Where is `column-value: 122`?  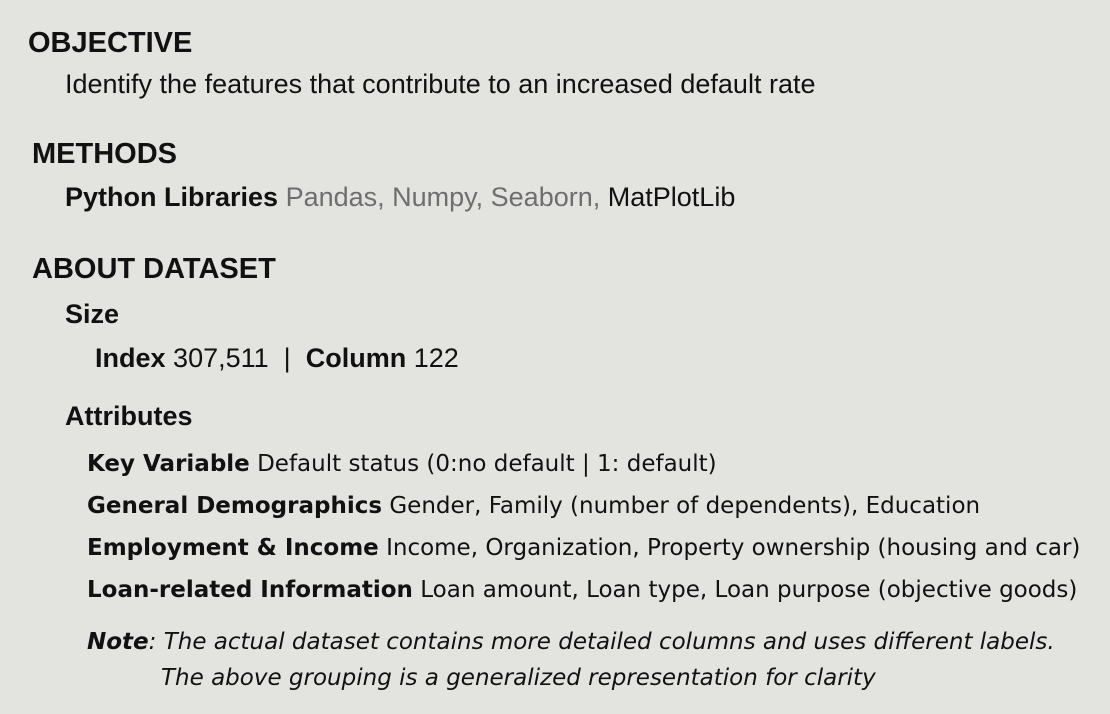 column-value: 122 is located at coordinates (436, 358).